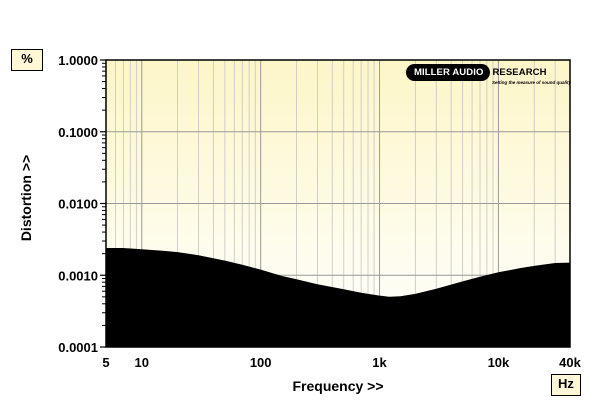 The width and height of the screenshot is (600, 414). What do you see at coordinates (27, 60) in the screenshot?
I see `y-unit-label: %` at bounding box center [27, 60].